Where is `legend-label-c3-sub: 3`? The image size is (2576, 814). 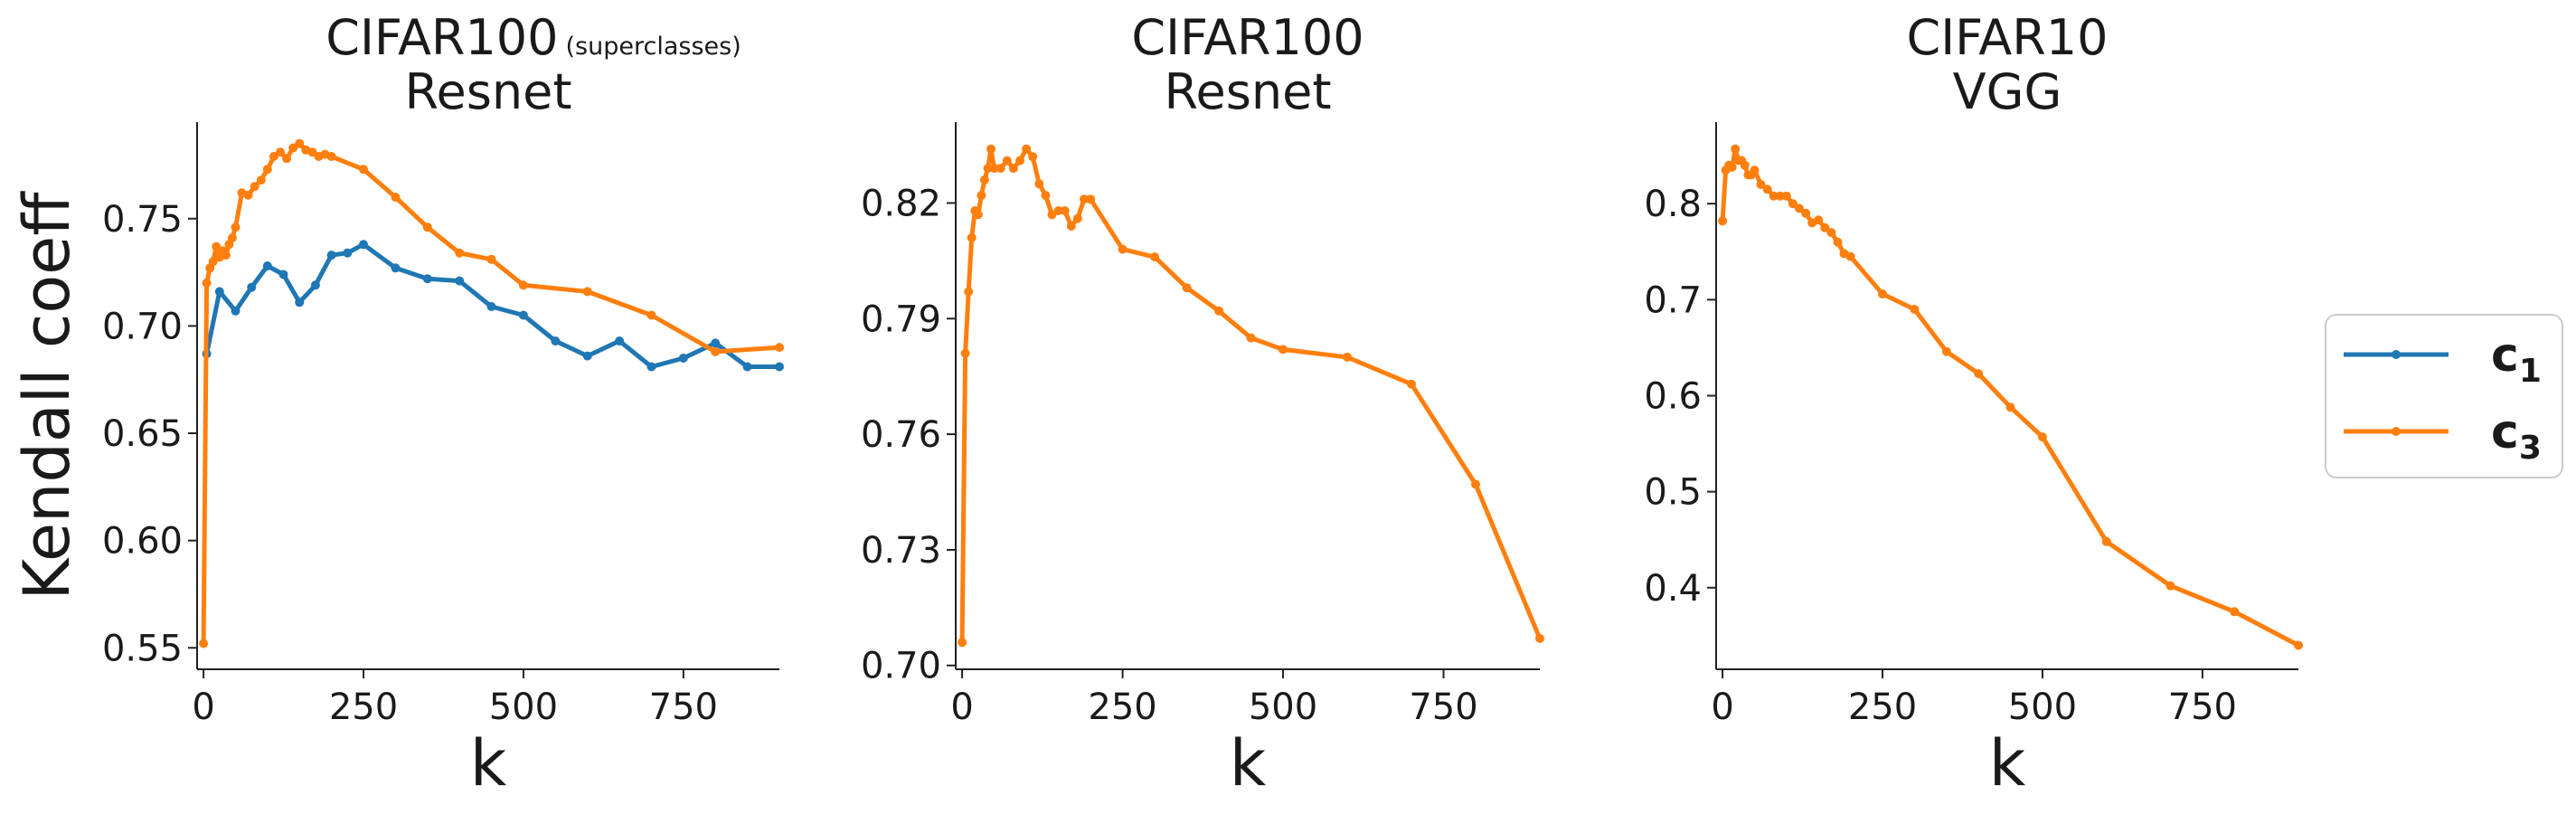
legend-label-c3-sub: 3 is located at coordinates (2530, 448).